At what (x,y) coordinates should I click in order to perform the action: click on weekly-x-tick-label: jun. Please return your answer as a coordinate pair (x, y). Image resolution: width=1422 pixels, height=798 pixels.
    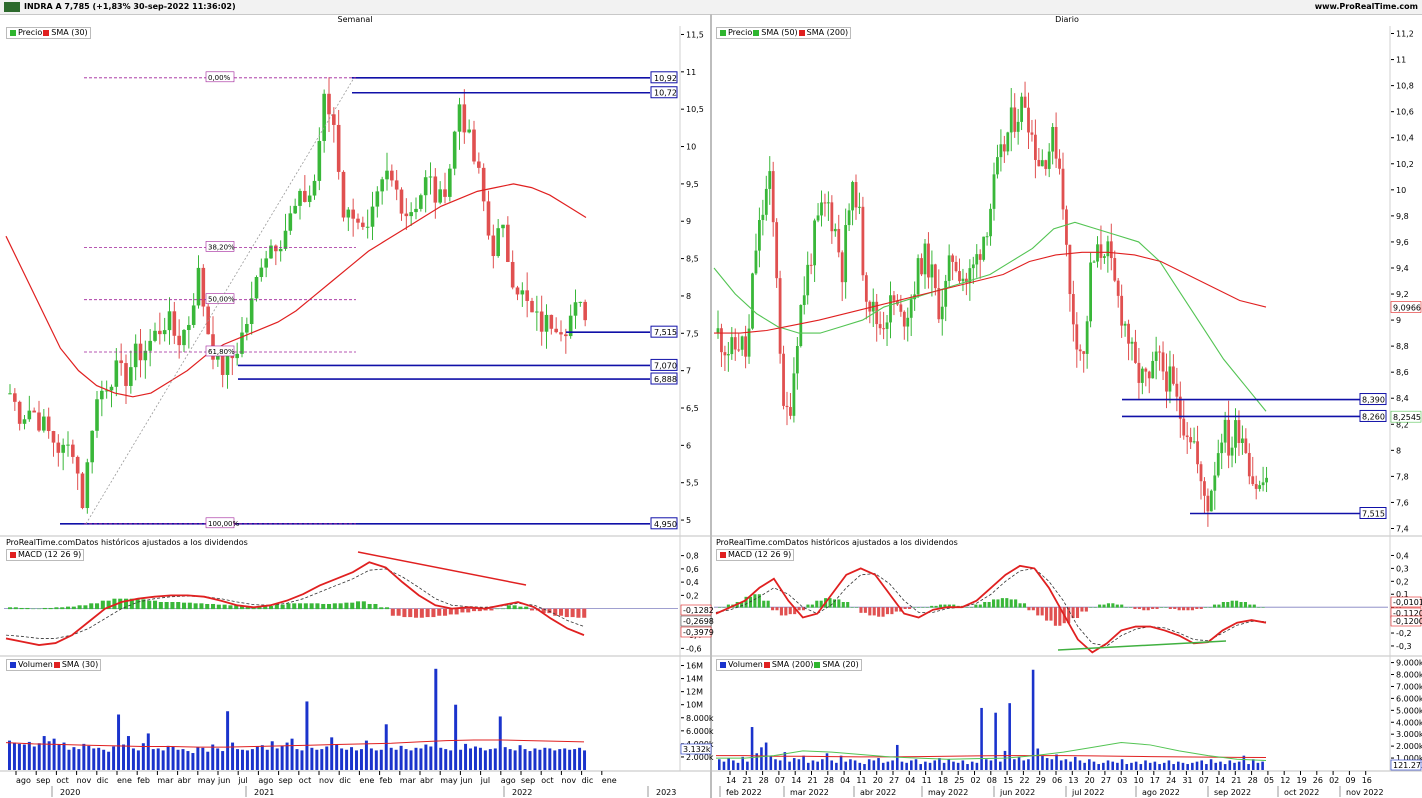
    Looking at the image, I should click on (223, 780).